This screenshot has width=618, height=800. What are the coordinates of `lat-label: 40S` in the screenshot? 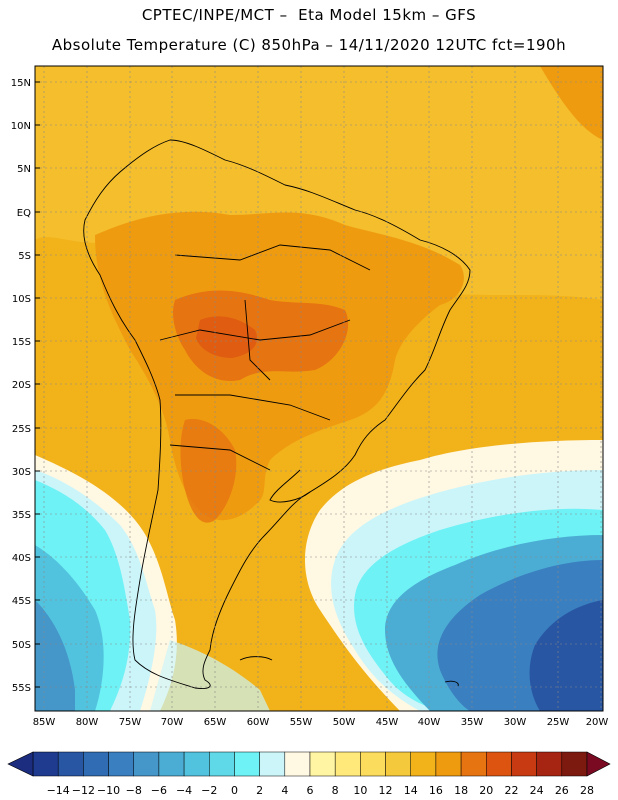 It's located at (21, 558).